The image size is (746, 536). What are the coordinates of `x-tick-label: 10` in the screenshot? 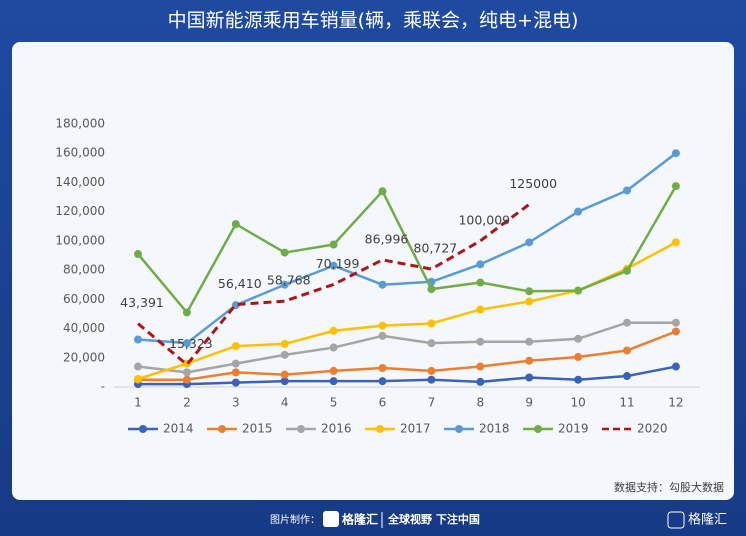 It's located at (577, 403).